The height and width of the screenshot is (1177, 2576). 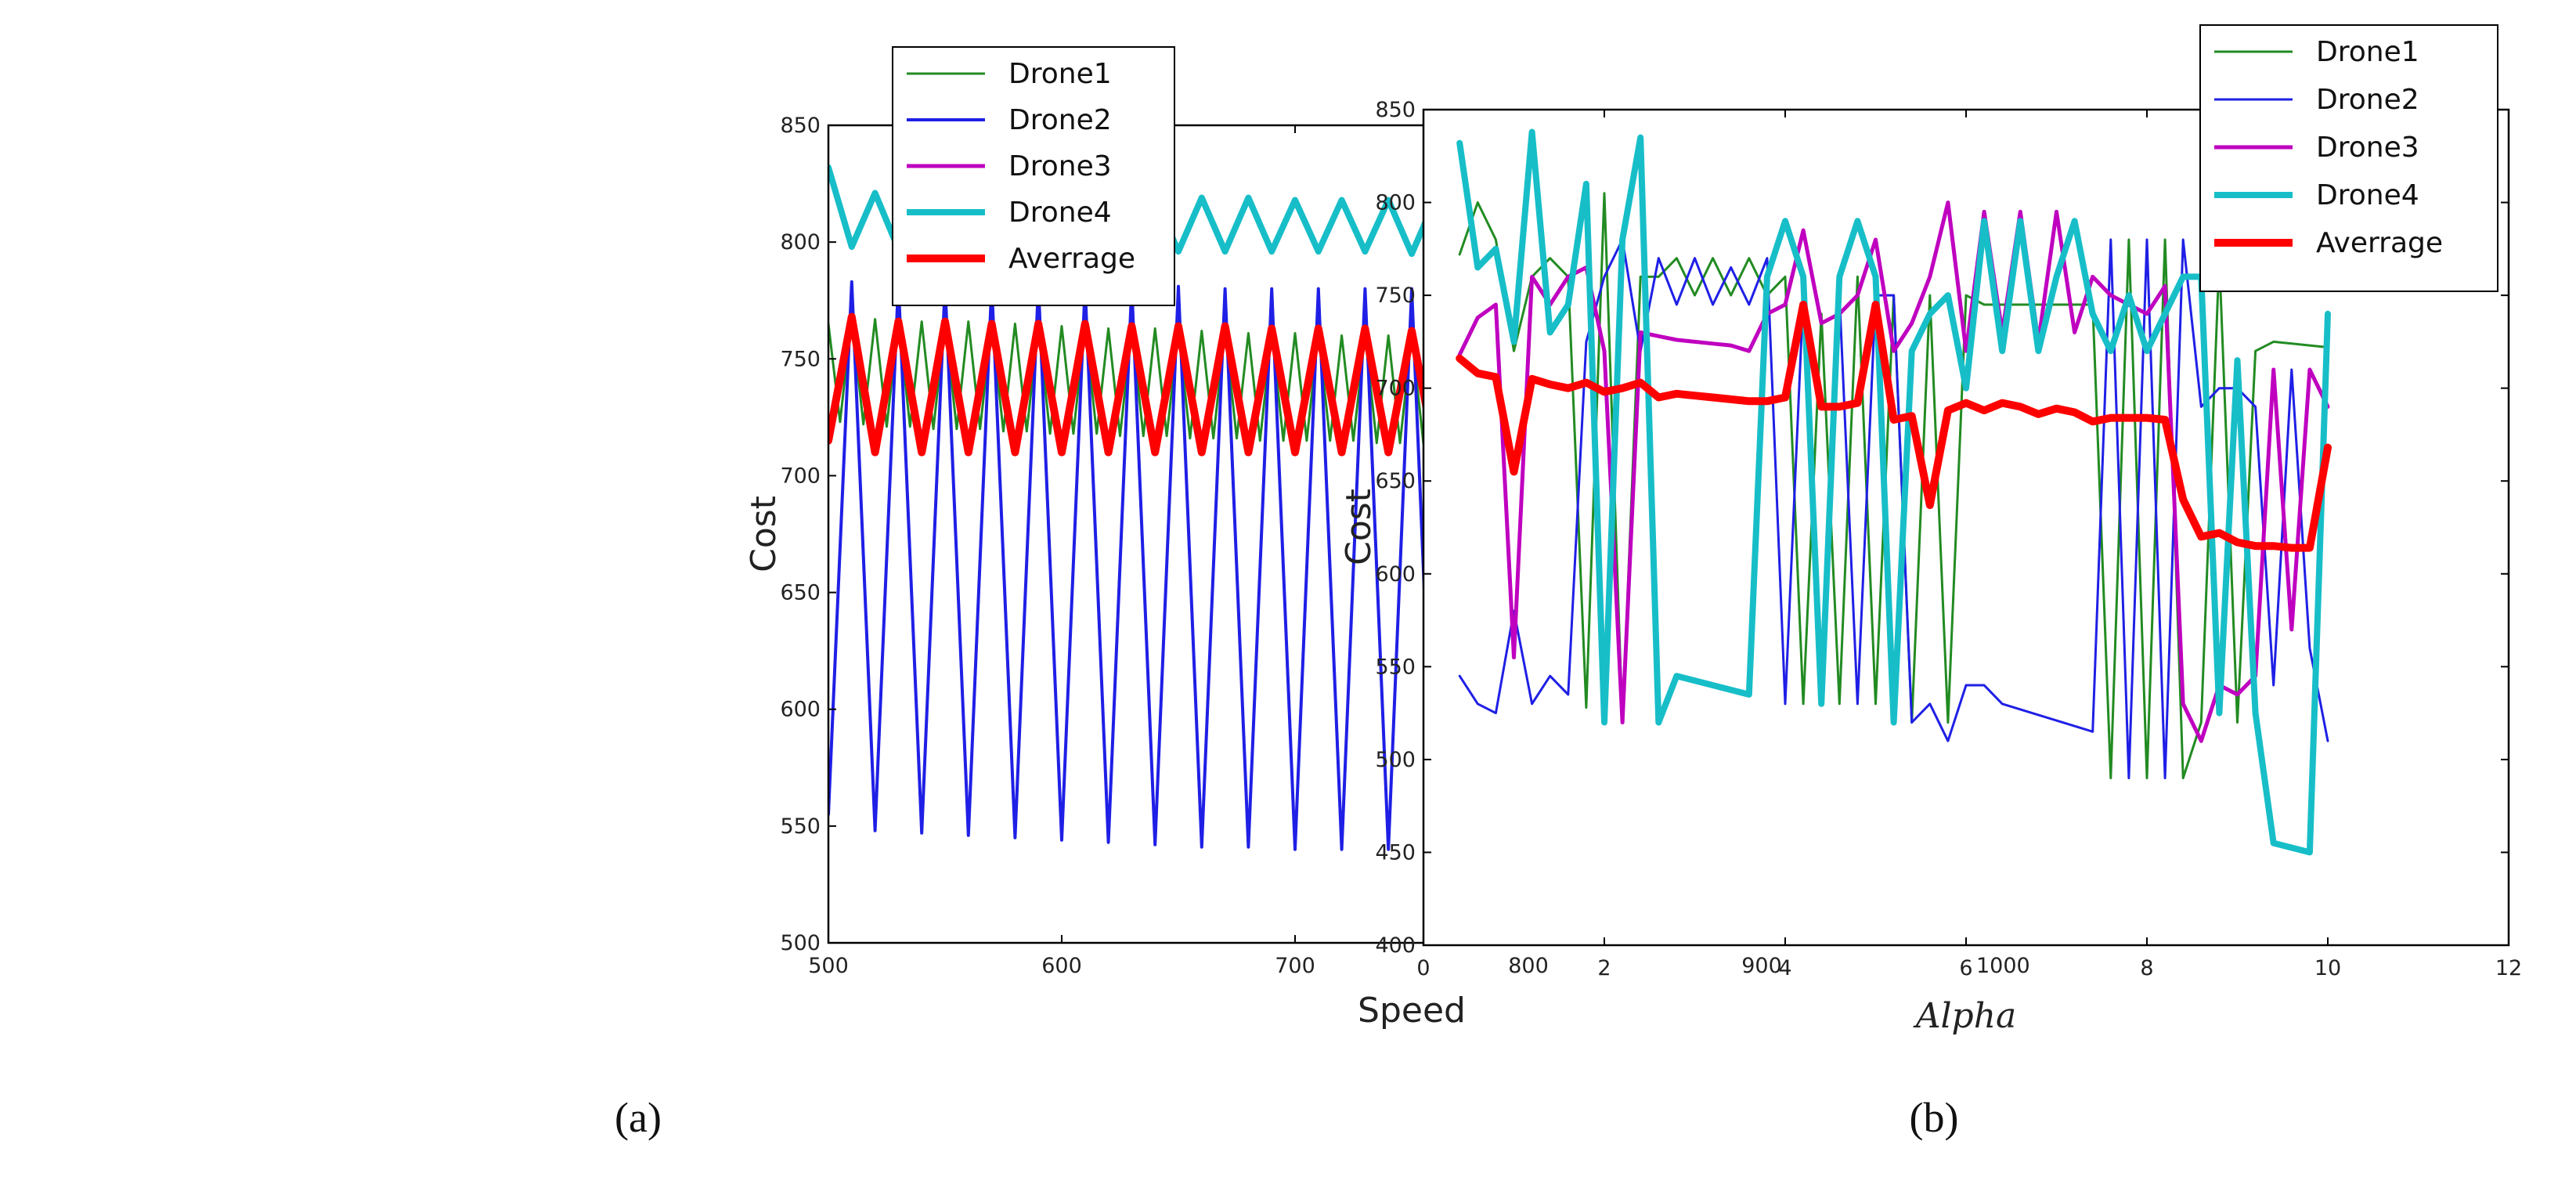 I want to click on series-line-averrage, so click(x=1894, y=426).